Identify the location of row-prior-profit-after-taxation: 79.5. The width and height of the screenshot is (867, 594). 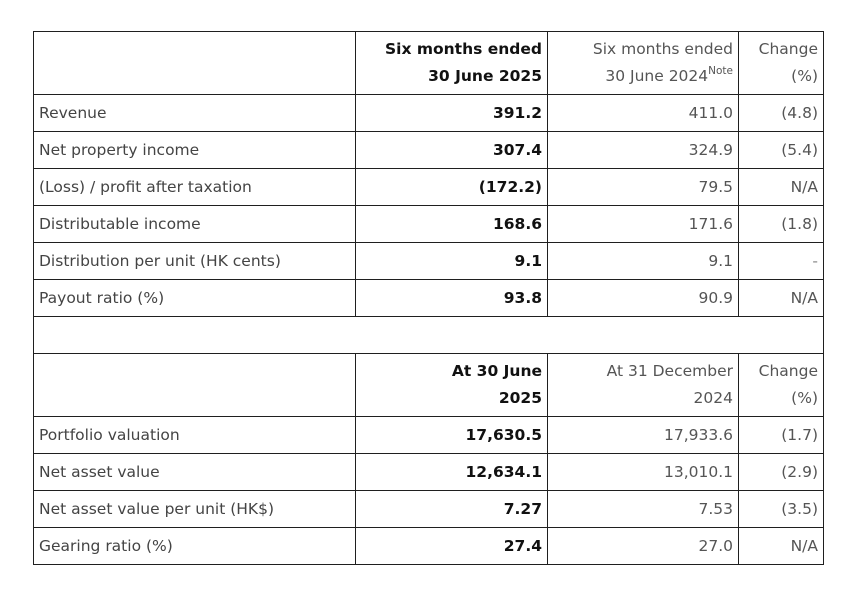
(643, 187).